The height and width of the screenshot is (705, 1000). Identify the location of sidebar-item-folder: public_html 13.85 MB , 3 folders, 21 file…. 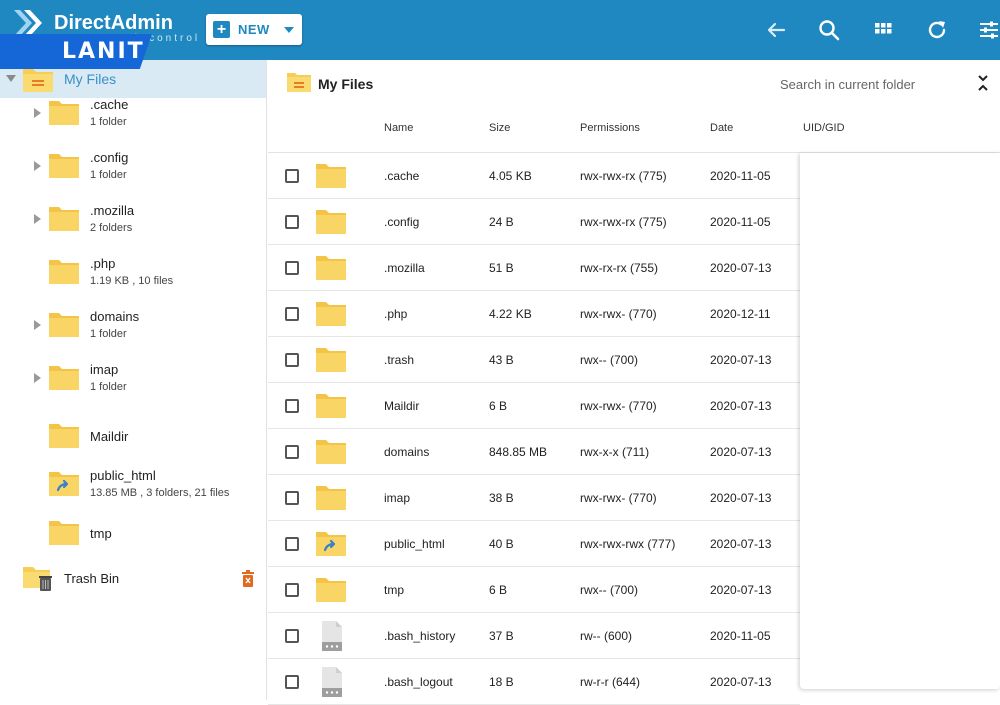
(133, 486).